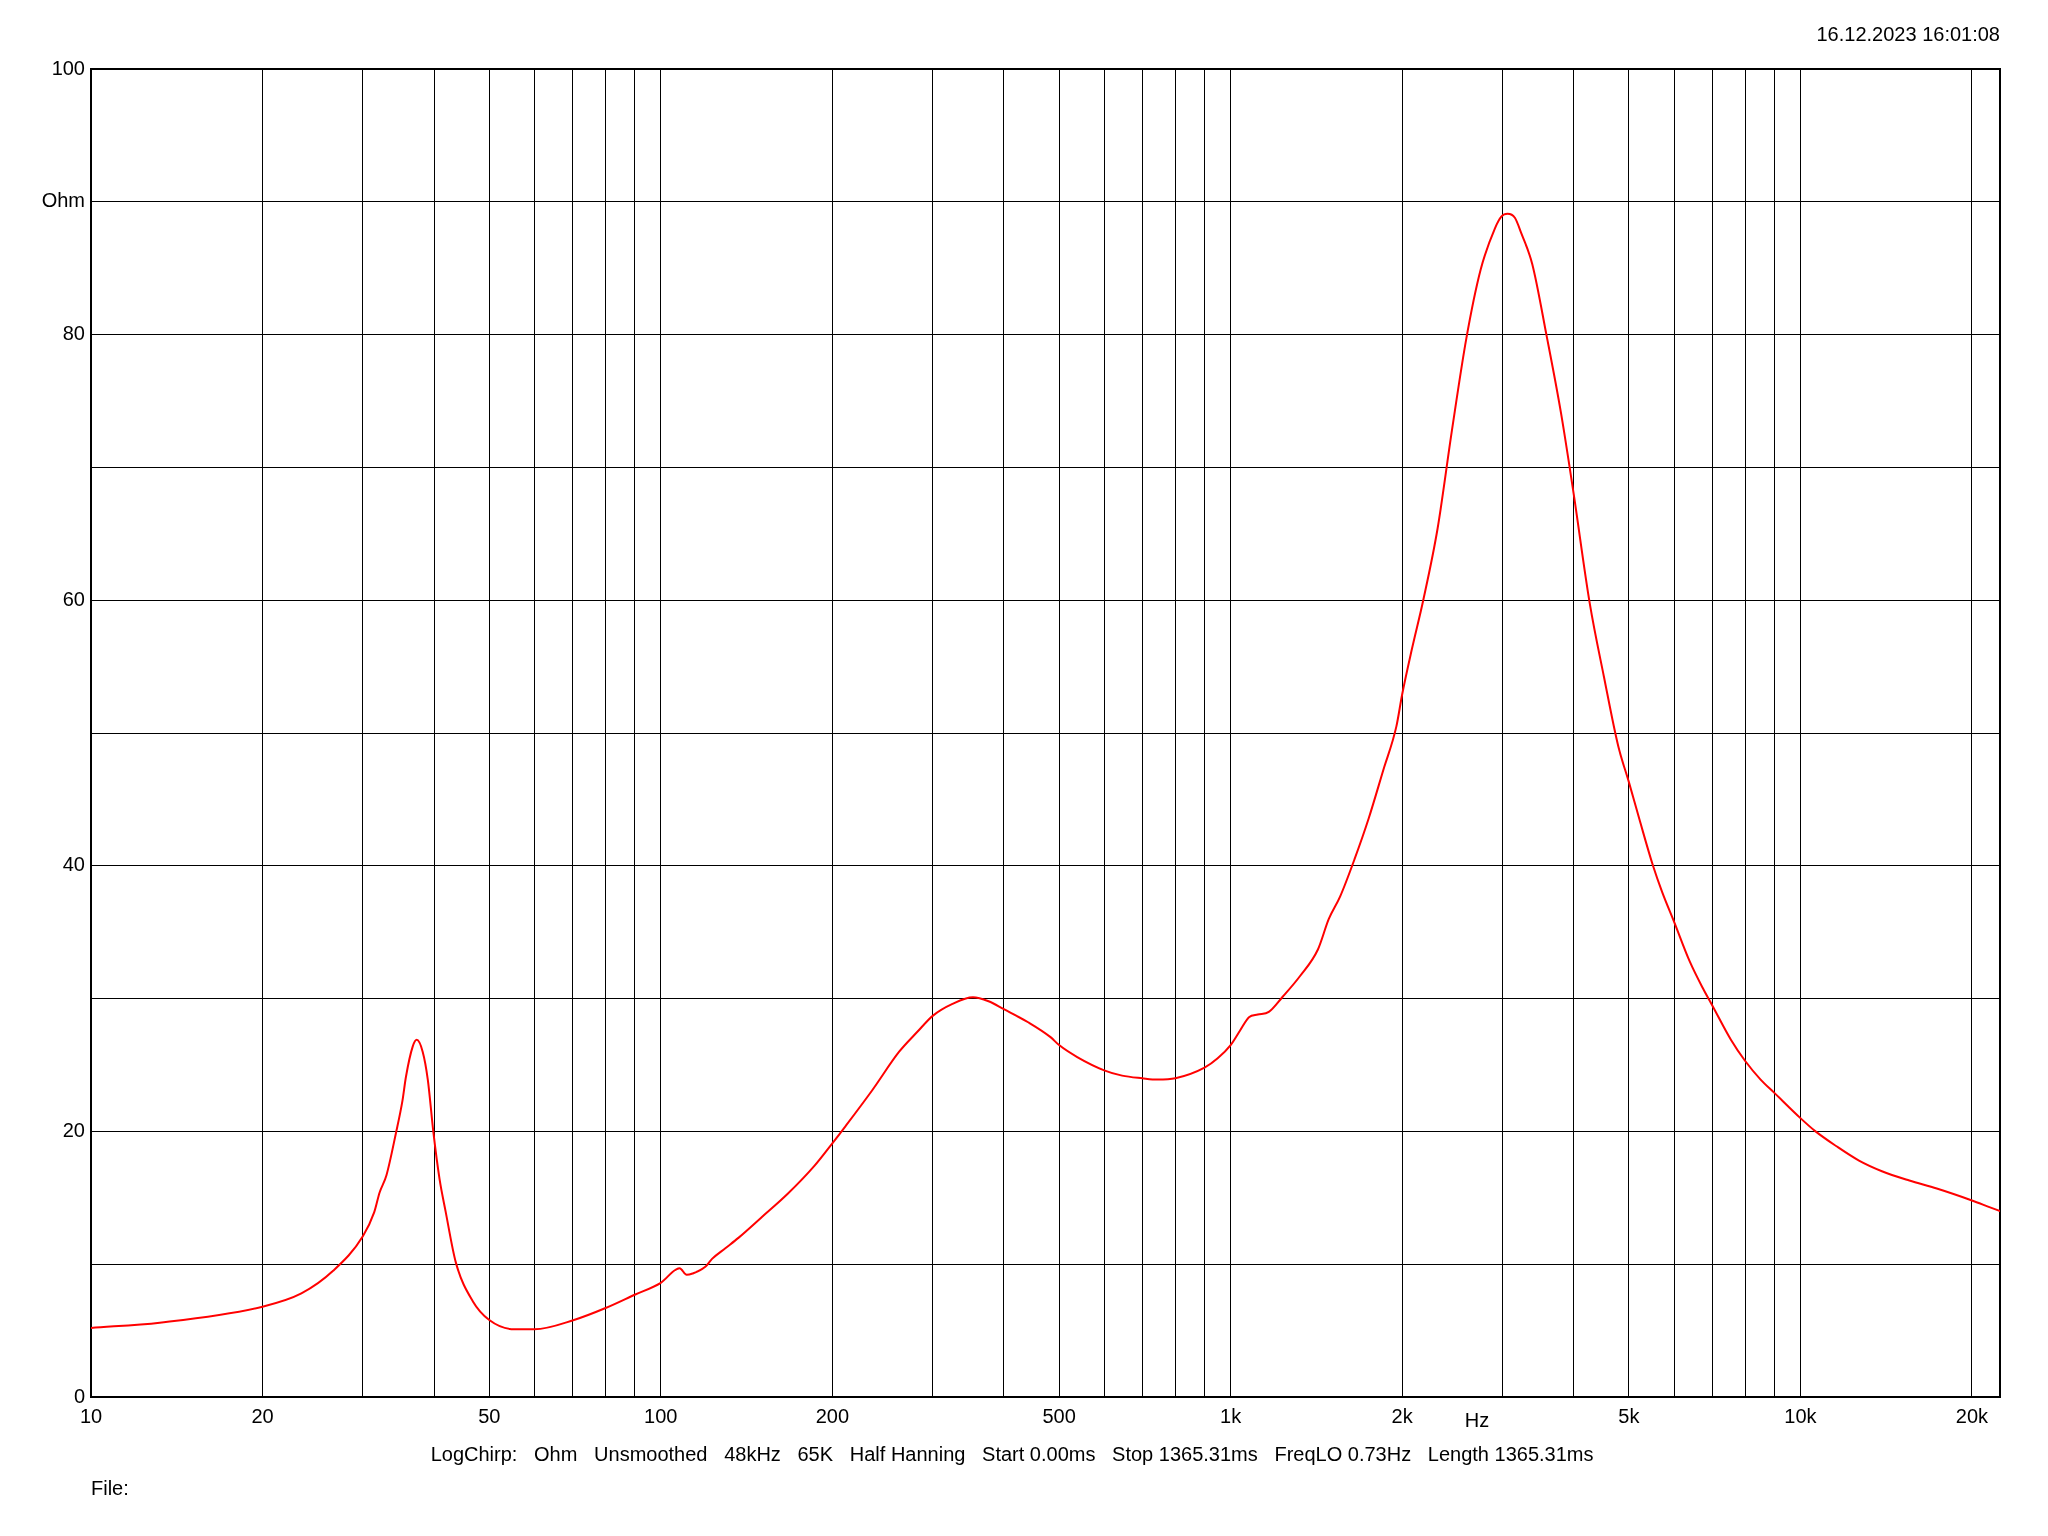  I want to click on x-axis-title: Hz, so click(1477, 1419).